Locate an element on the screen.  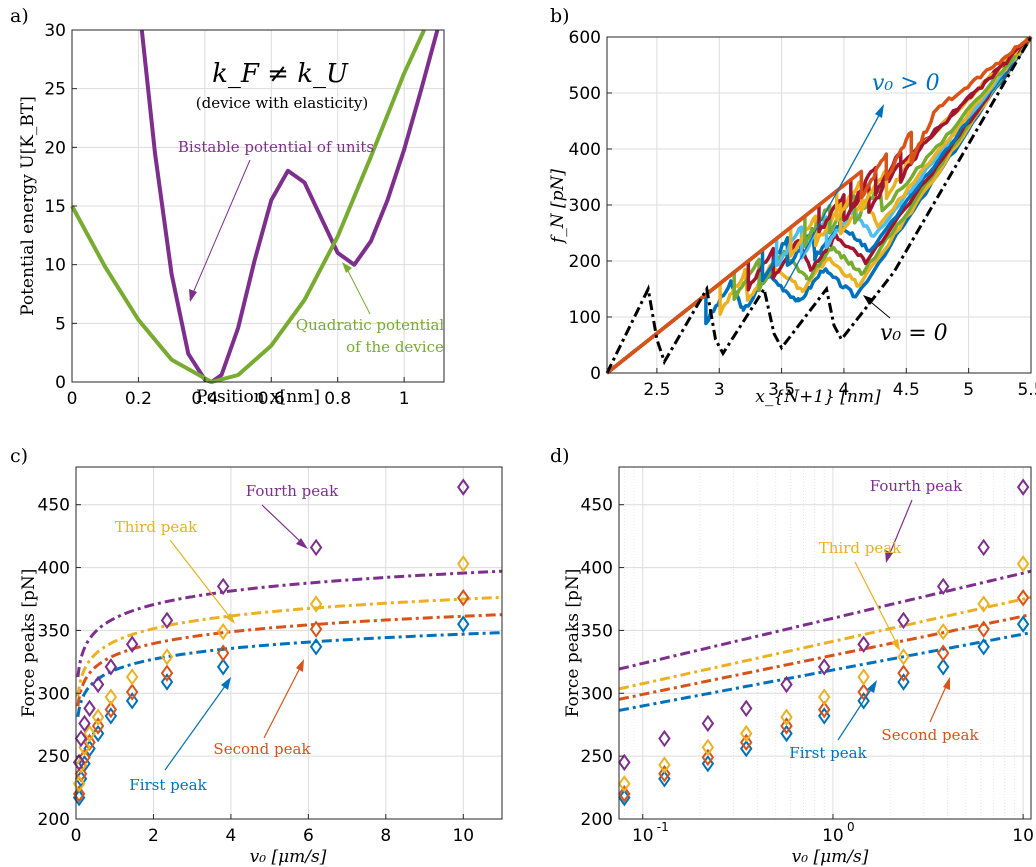
d-ytick-label: 300 is located at coordinates (597, 694).